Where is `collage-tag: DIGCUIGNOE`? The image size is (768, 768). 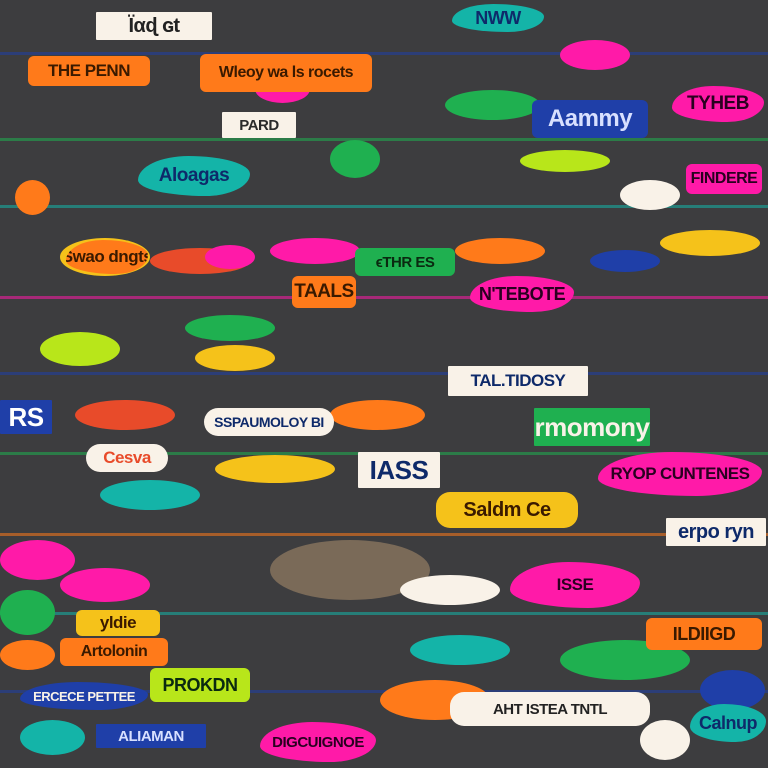 collage-tag: DIGCUIGNOE is located at coordinates (318, 742).